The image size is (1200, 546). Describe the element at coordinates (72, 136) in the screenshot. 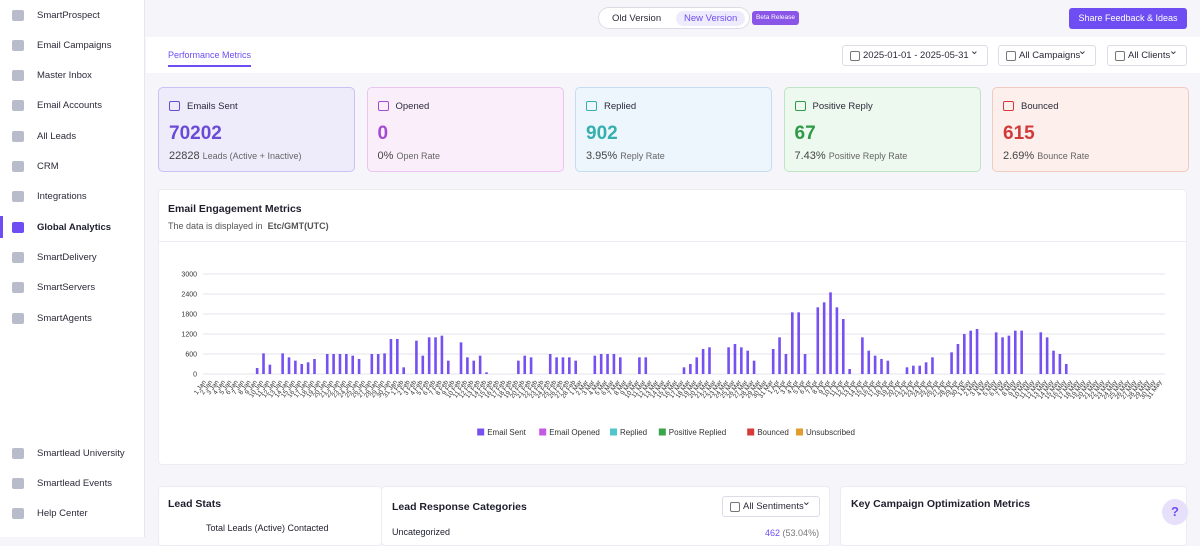

I see `nav-item: All Leads` at that location.